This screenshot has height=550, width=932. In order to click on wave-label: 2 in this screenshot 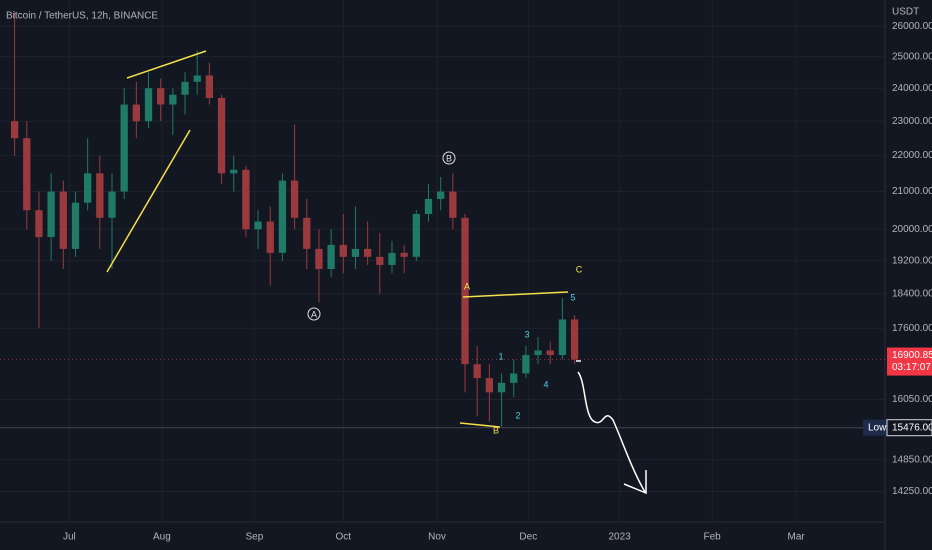, I will do `click(517, 415)`.